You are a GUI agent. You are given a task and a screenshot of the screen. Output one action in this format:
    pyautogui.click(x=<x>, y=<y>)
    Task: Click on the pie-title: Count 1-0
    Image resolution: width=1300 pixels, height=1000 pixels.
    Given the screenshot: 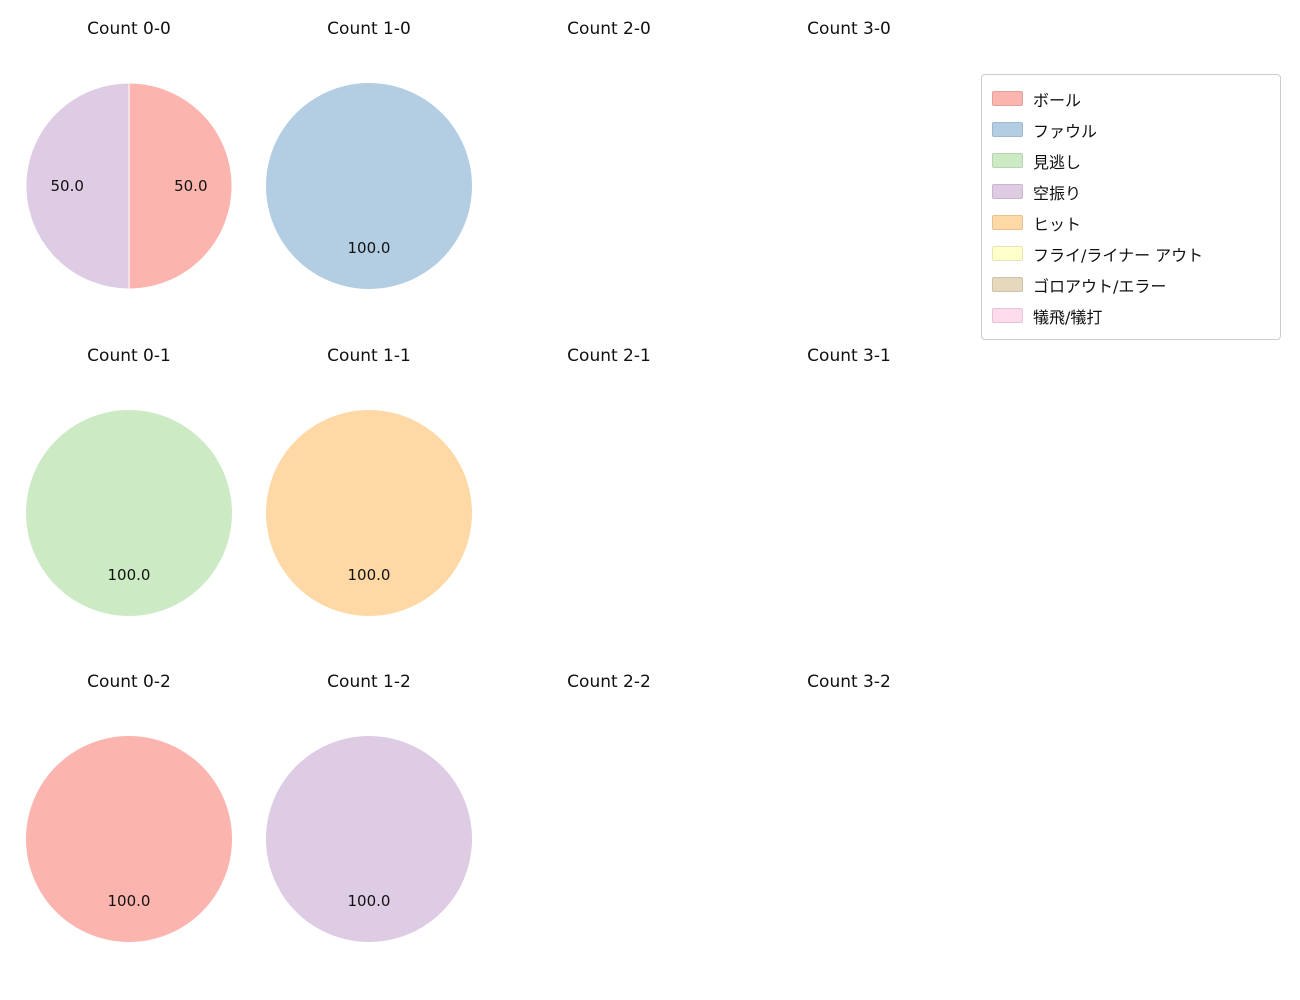 What is the action you would take?
    pyautogui.click(x=369, y=29)
    